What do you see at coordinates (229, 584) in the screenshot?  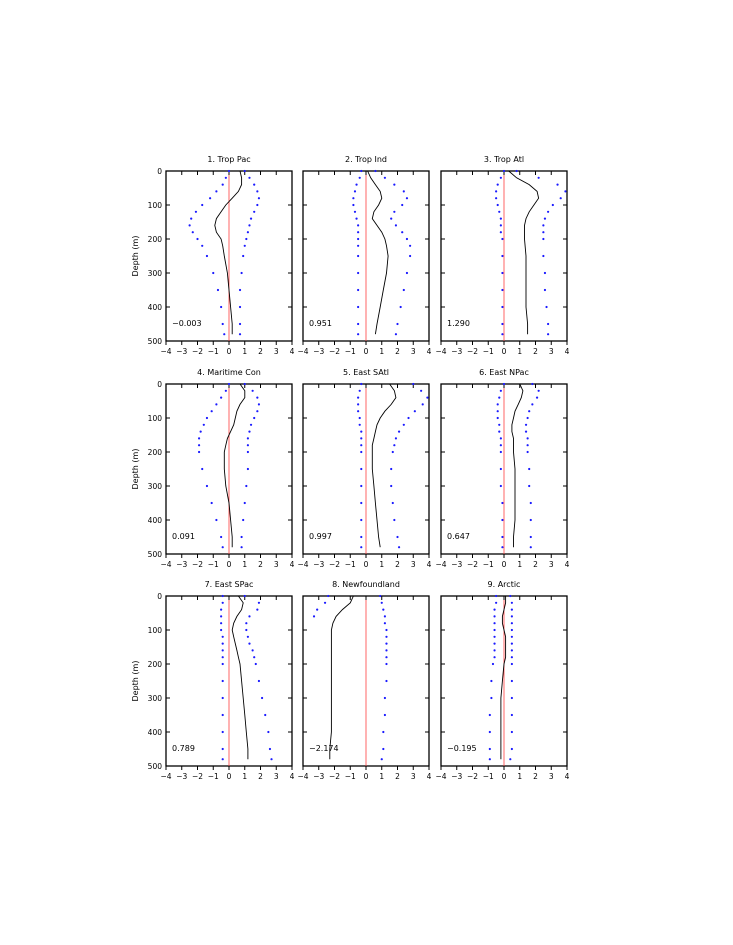 I see `panel-title: 7. East SPac` at bounding box center [229, 584].